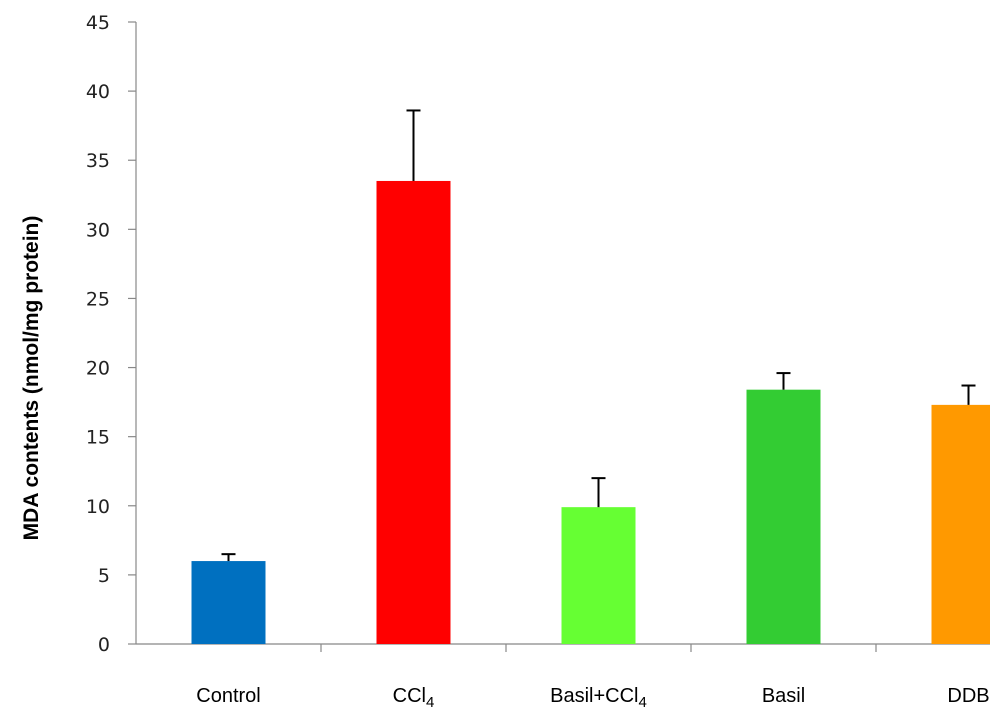 The image size is (990, 708). I want to click on category-label: Control, so click(228, 696).